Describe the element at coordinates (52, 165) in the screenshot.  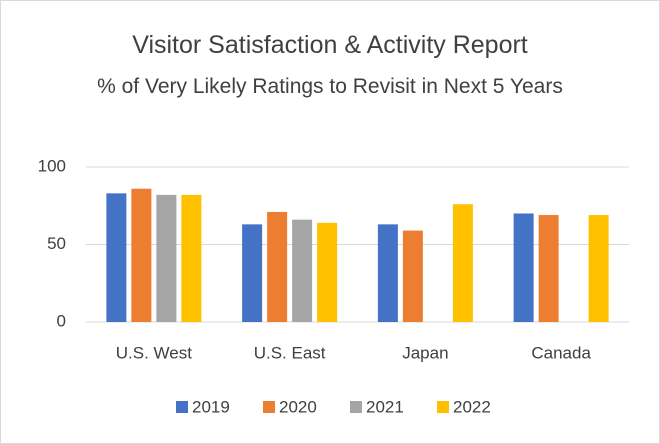
I see `y-tick-label: 100` at that location.